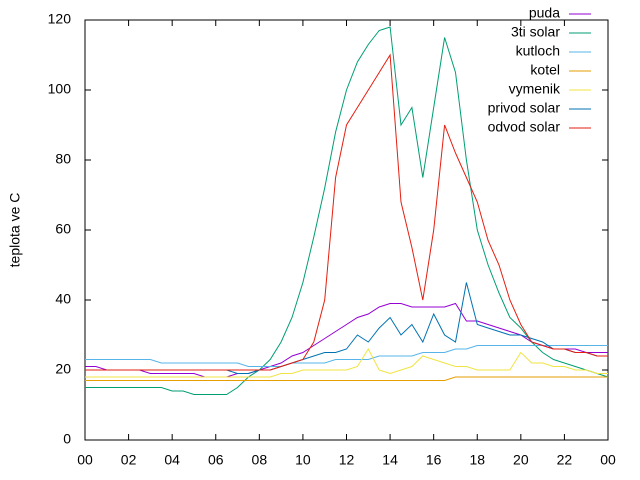  What do you see at coordinates (63, 299) in the screenshot?
I see `y-tick-label: 40` at bounding box center [63, 299].